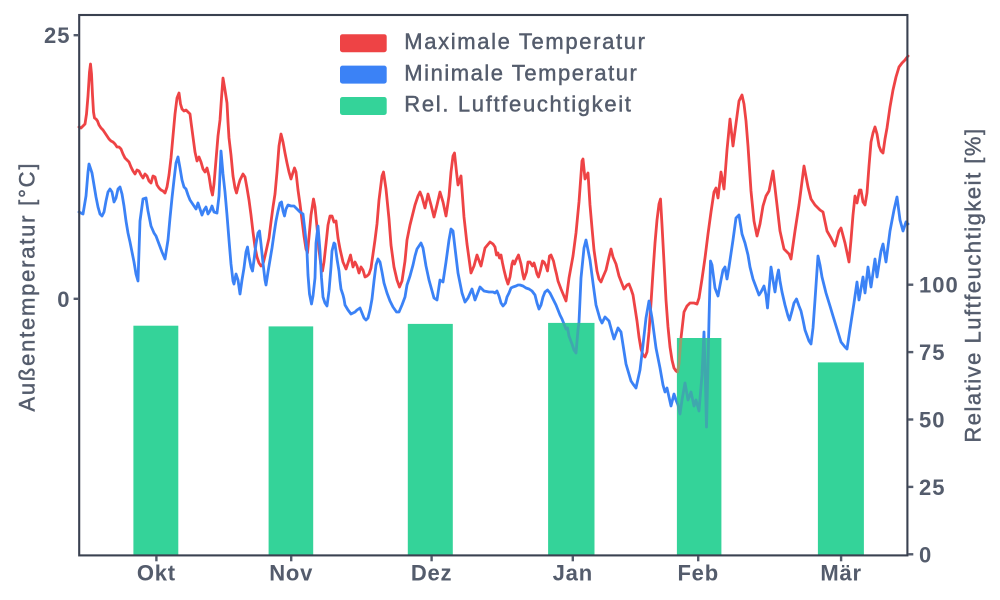 The height and width of the screenshot is (600, 1000). I want to click on svg-text: Okt, so click(156, 573).